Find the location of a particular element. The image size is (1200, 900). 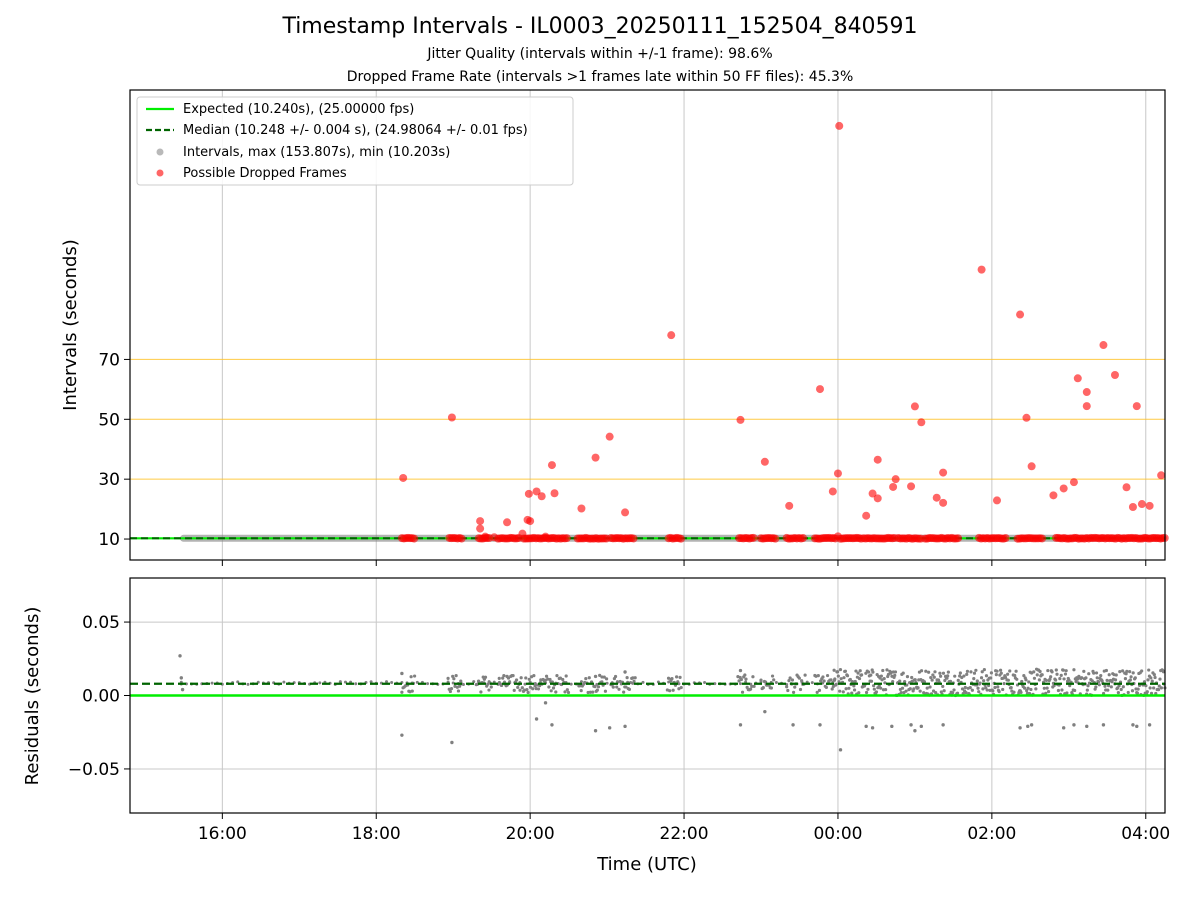

legend-intervals-label: Intervals, max (153.807s), min (10.203s) is located at coordinates (316, 152).